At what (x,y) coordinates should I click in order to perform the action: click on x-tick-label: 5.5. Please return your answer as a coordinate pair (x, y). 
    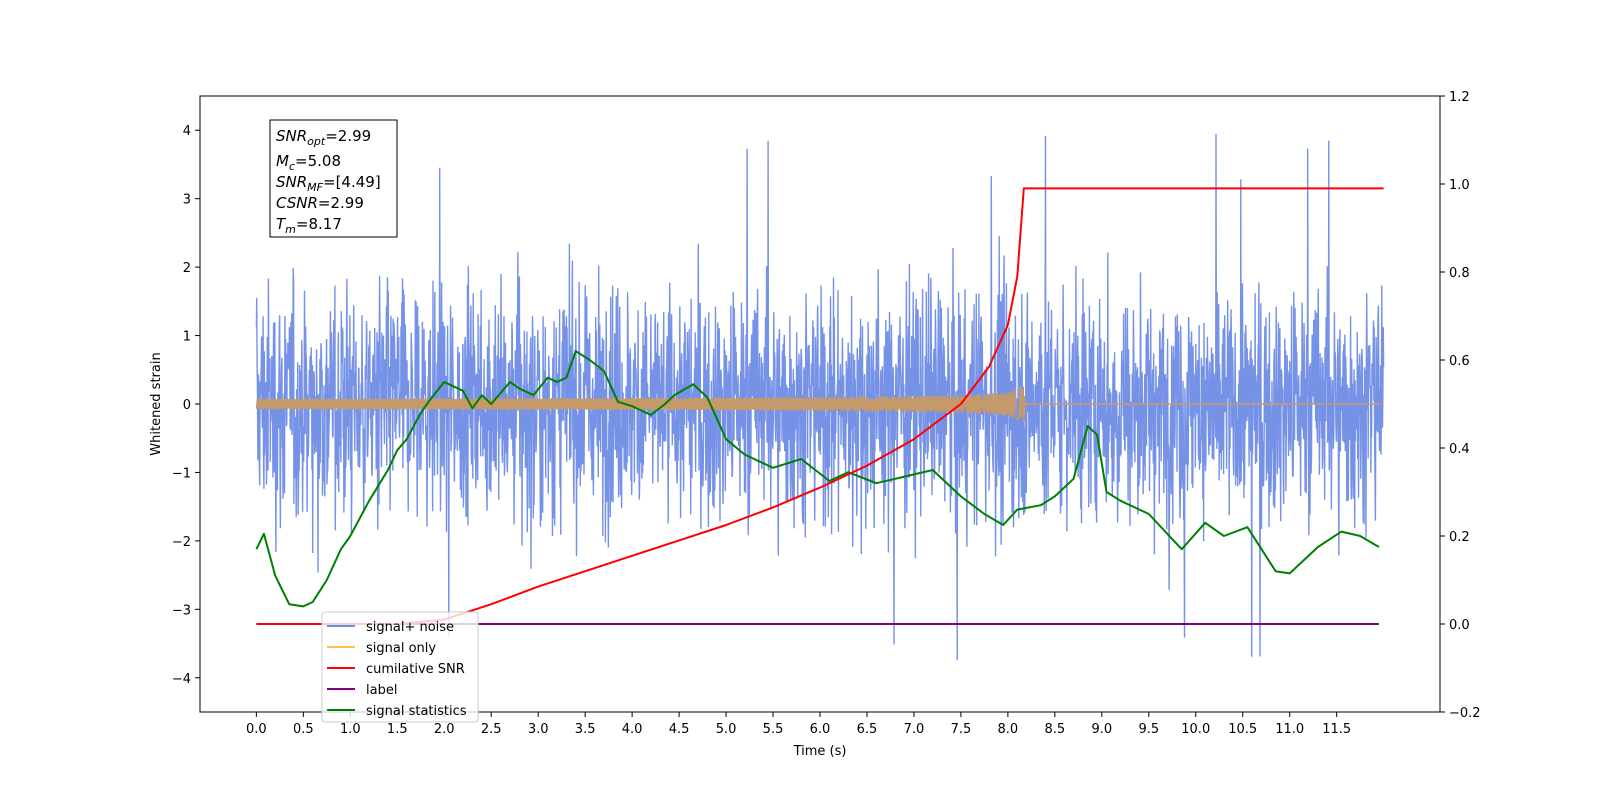
    Looking at the image, I should click on (773, 729).